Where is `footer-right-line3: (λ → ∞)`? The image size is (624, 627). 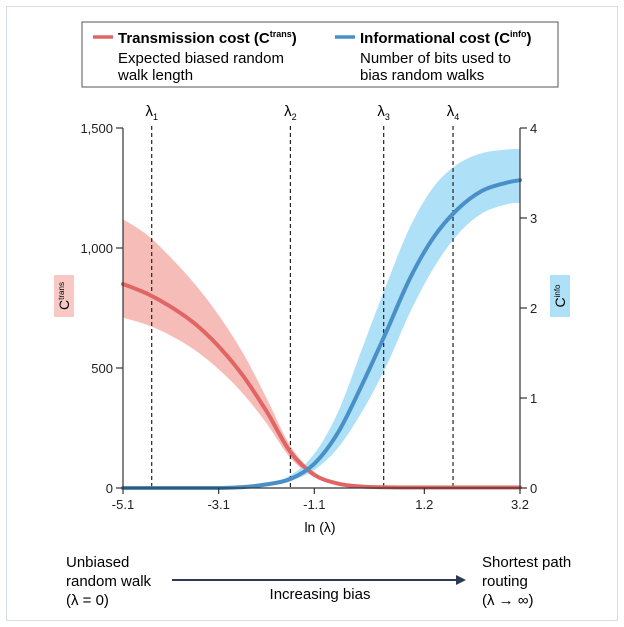
footer-right-line3: (λ → ∞) is located at coordinates (508, 600).